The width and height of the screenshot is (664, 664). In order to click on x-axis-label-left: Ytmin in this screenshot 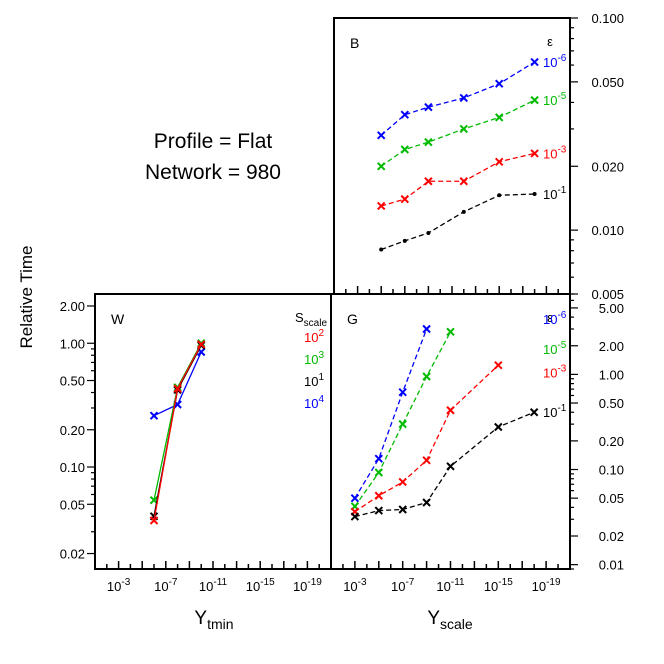, I will do `click(213, 620)`.